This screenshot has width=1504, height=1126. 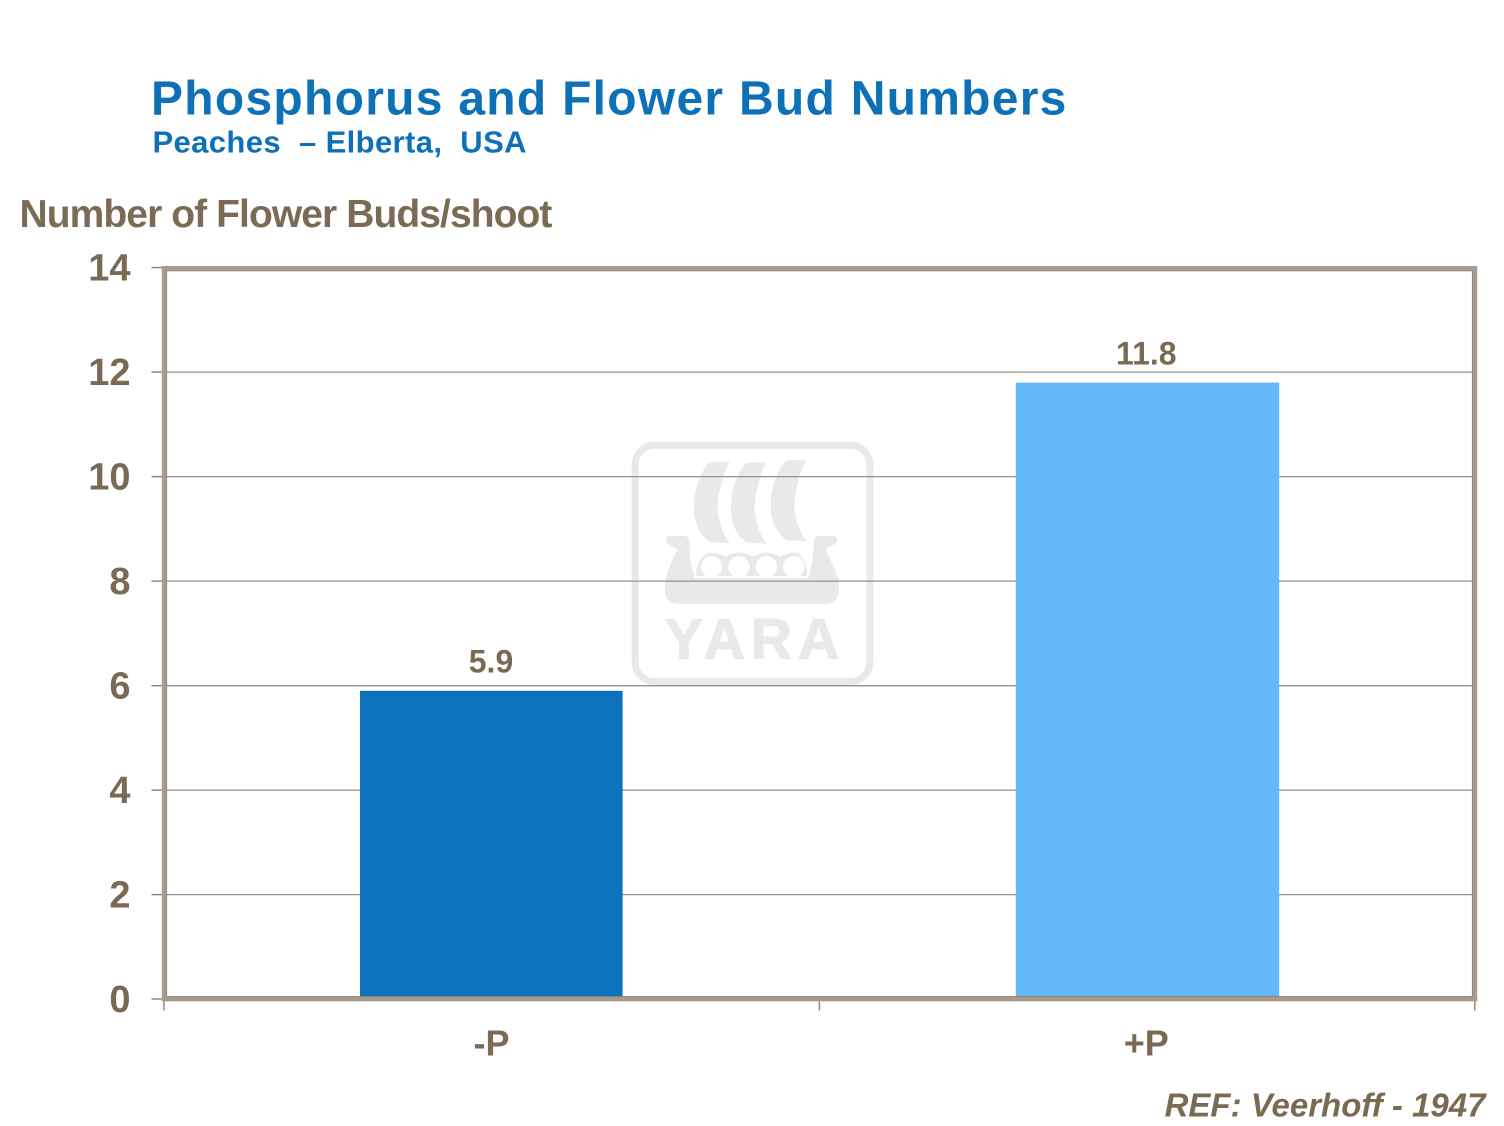 I want to click on svg-text:Phosphorus and Flower Bud Numb: Phosphorus and Flower Bud Numbers, so click(x=609, y=98).